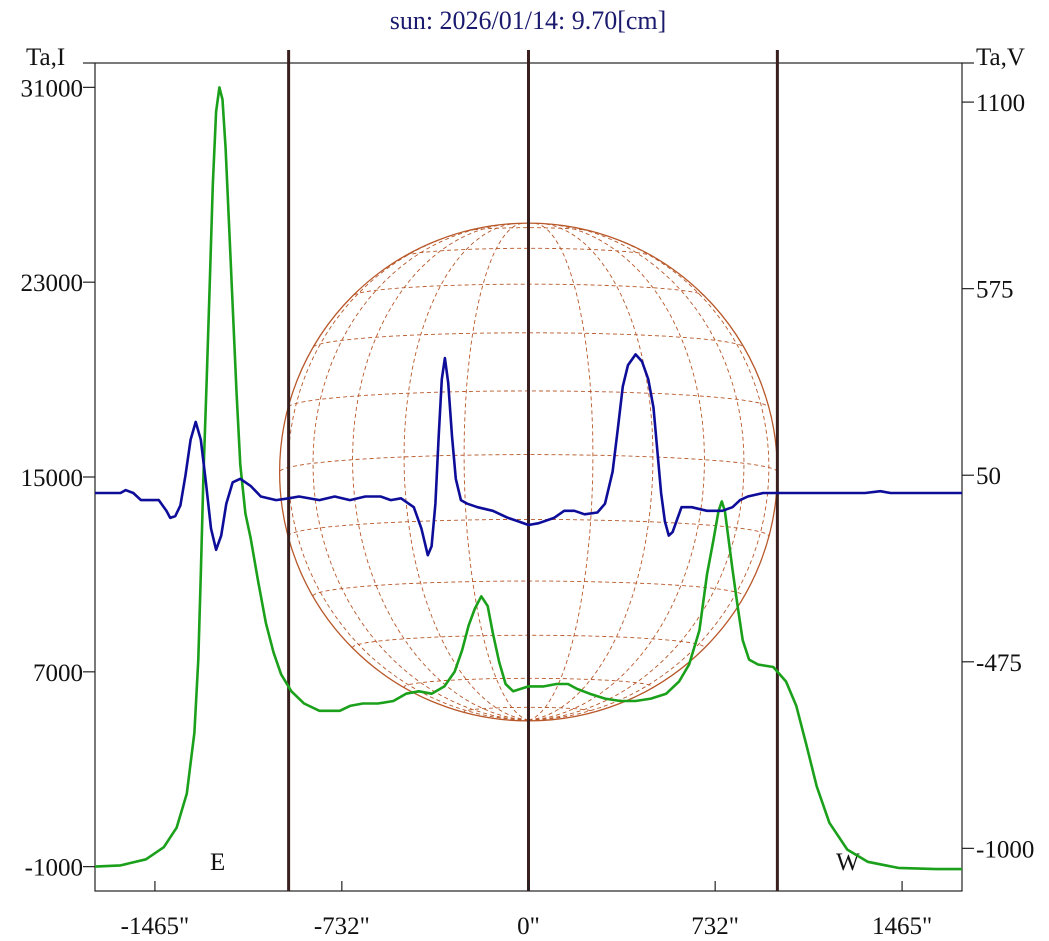  Describe the element at coordinates (848, 862) in the screenshot. I see `limb-label: W` at that location.